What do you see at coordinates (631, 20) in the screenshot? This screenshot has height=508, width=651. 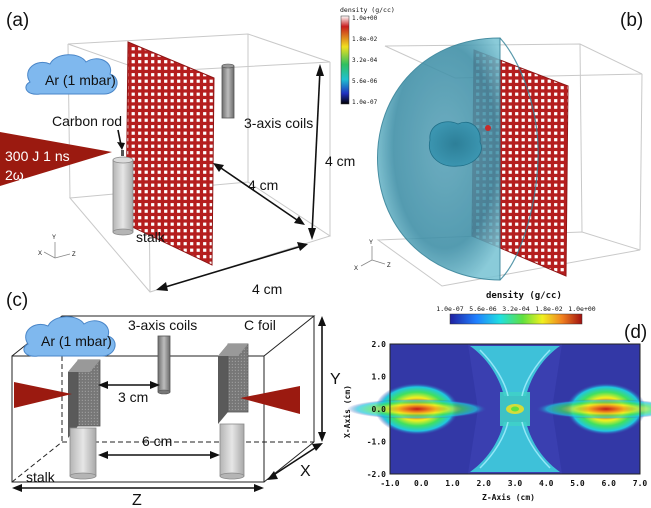 I see `panel-b-tag: (b)` at bounding box center [631, 20].